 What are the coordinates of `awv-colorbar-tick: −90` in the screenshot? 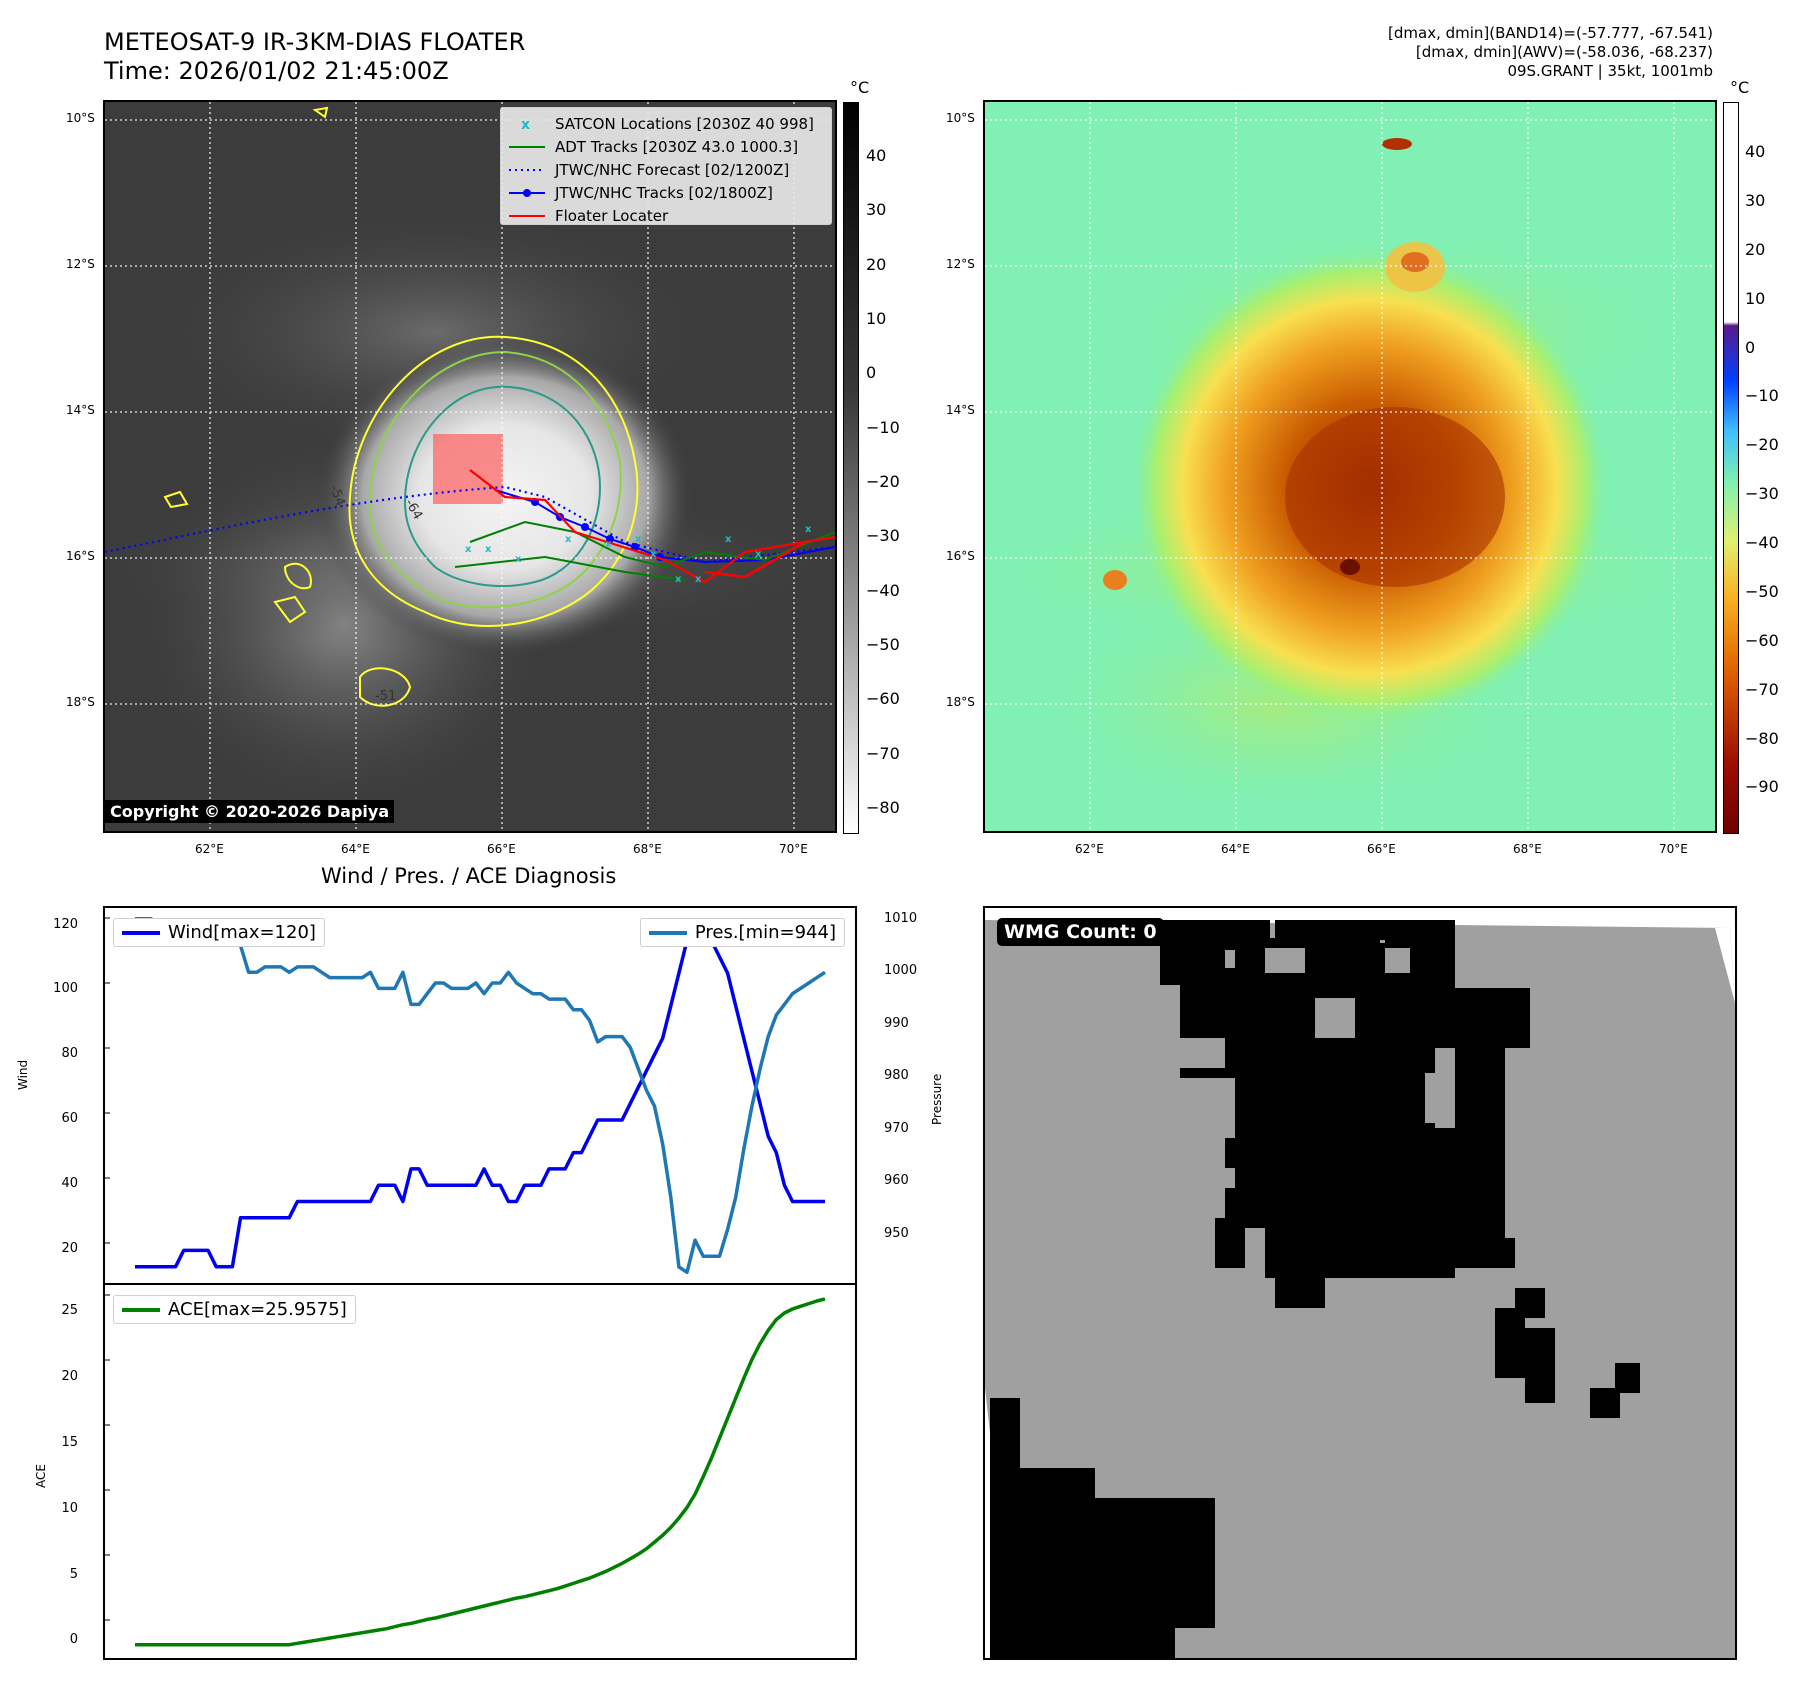 It's located at (1762, 786).